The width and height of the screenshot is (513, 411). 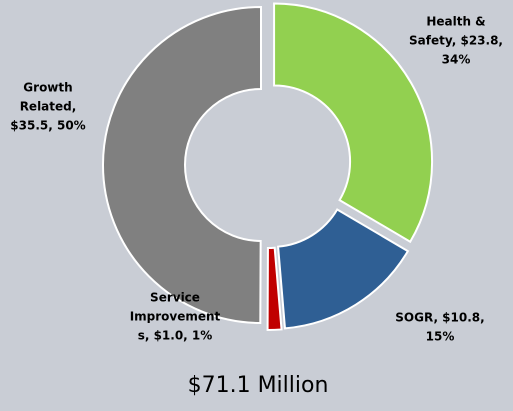 I want to click on data-label: Safety, $23.8,, so click(x=456, y=41).